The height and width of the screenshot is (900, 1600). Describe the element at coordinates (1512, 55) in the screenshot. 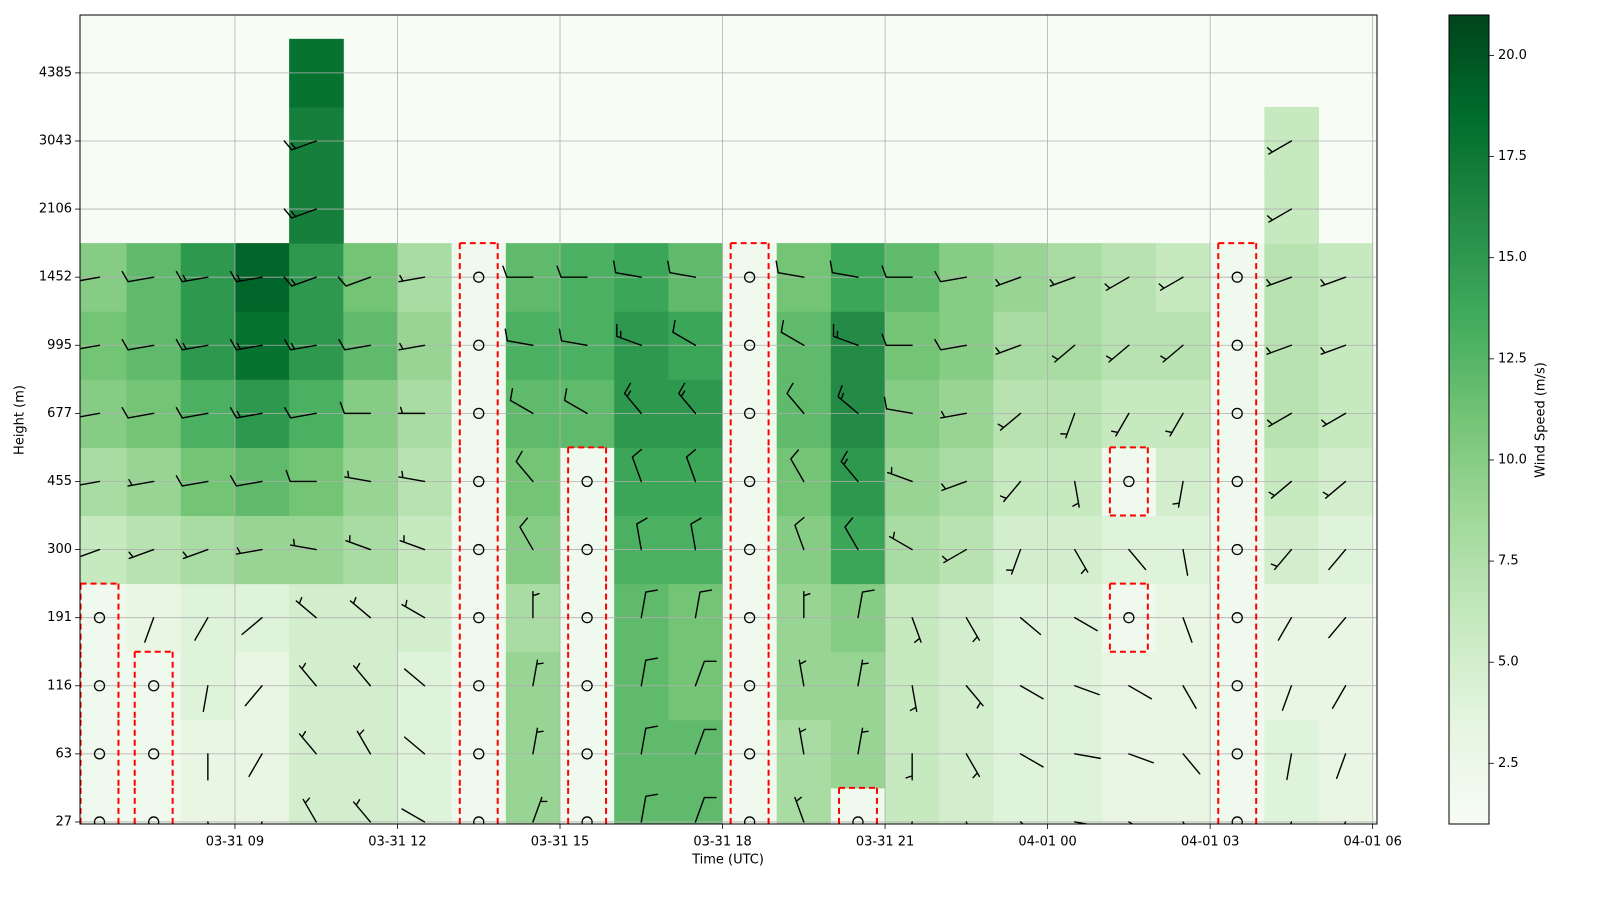

I see `colorbar-tick-label: 20.0` at that location.